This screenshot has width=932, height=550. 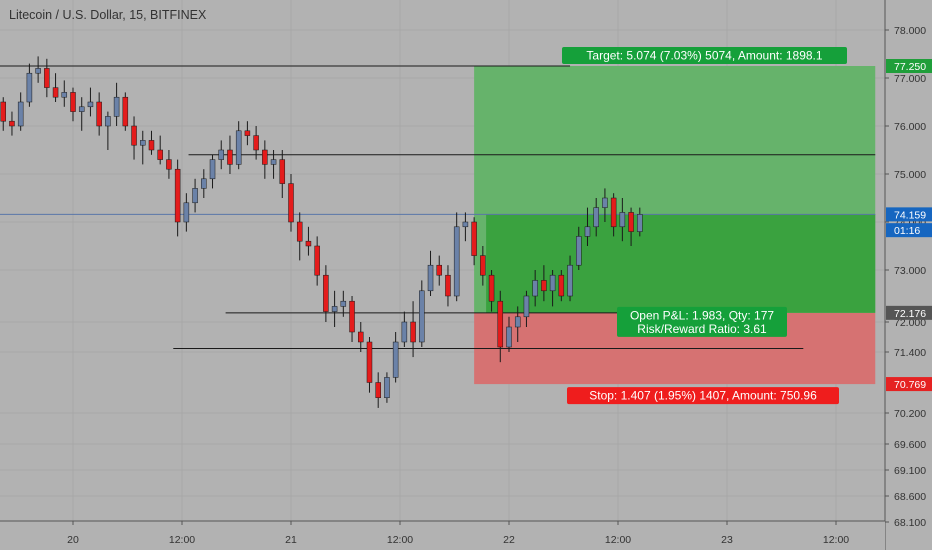 I want to click on x-tick-label: 12:00, so click(x=836, y=540).